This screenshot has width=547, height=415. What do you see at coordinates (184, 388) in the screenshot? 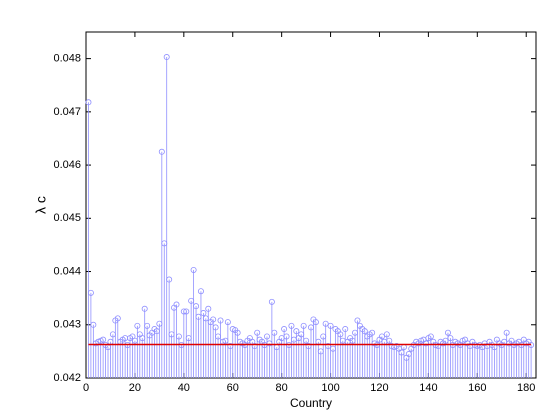
I see `x-tick-label: 40` at bounding box center [184, 388].